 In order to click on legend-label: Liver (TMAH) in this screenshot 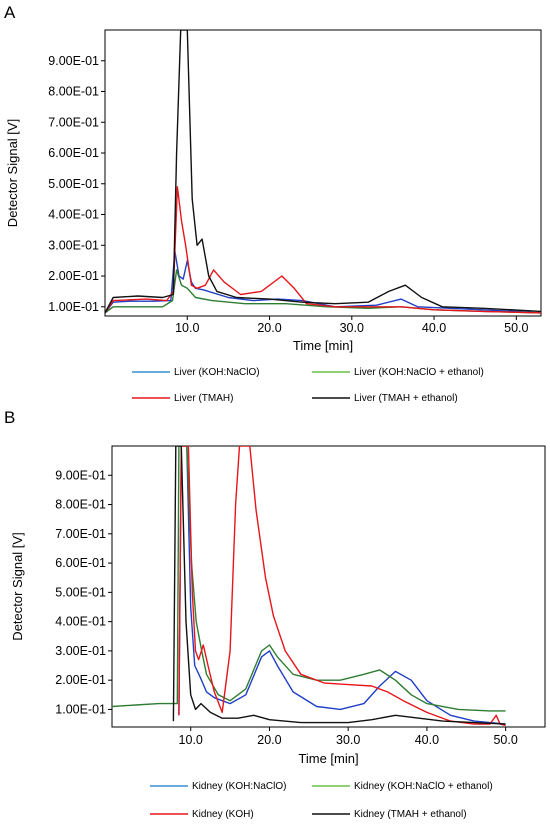, I will do `click(203, 398)`.